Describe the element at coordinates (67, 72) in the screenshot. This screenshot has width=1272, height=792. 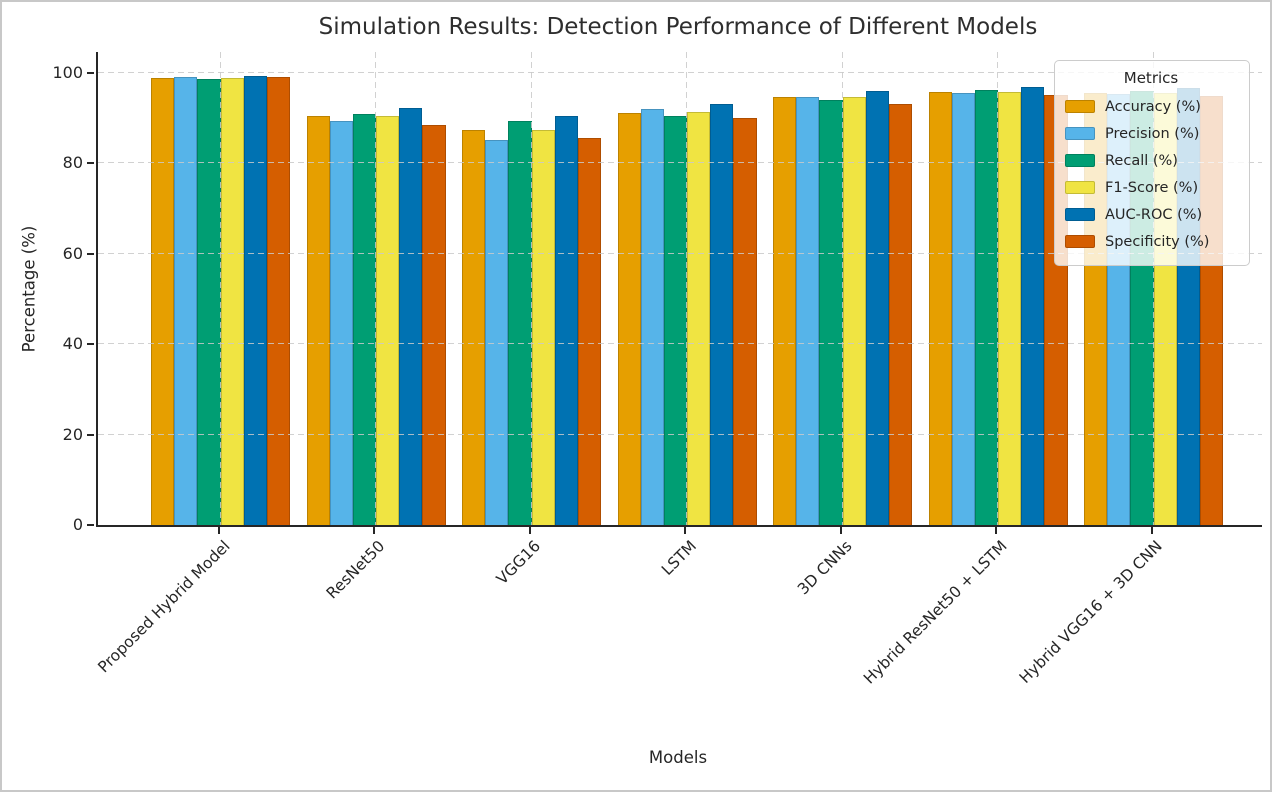
I see `y-tick-label-100: 100` at that location.